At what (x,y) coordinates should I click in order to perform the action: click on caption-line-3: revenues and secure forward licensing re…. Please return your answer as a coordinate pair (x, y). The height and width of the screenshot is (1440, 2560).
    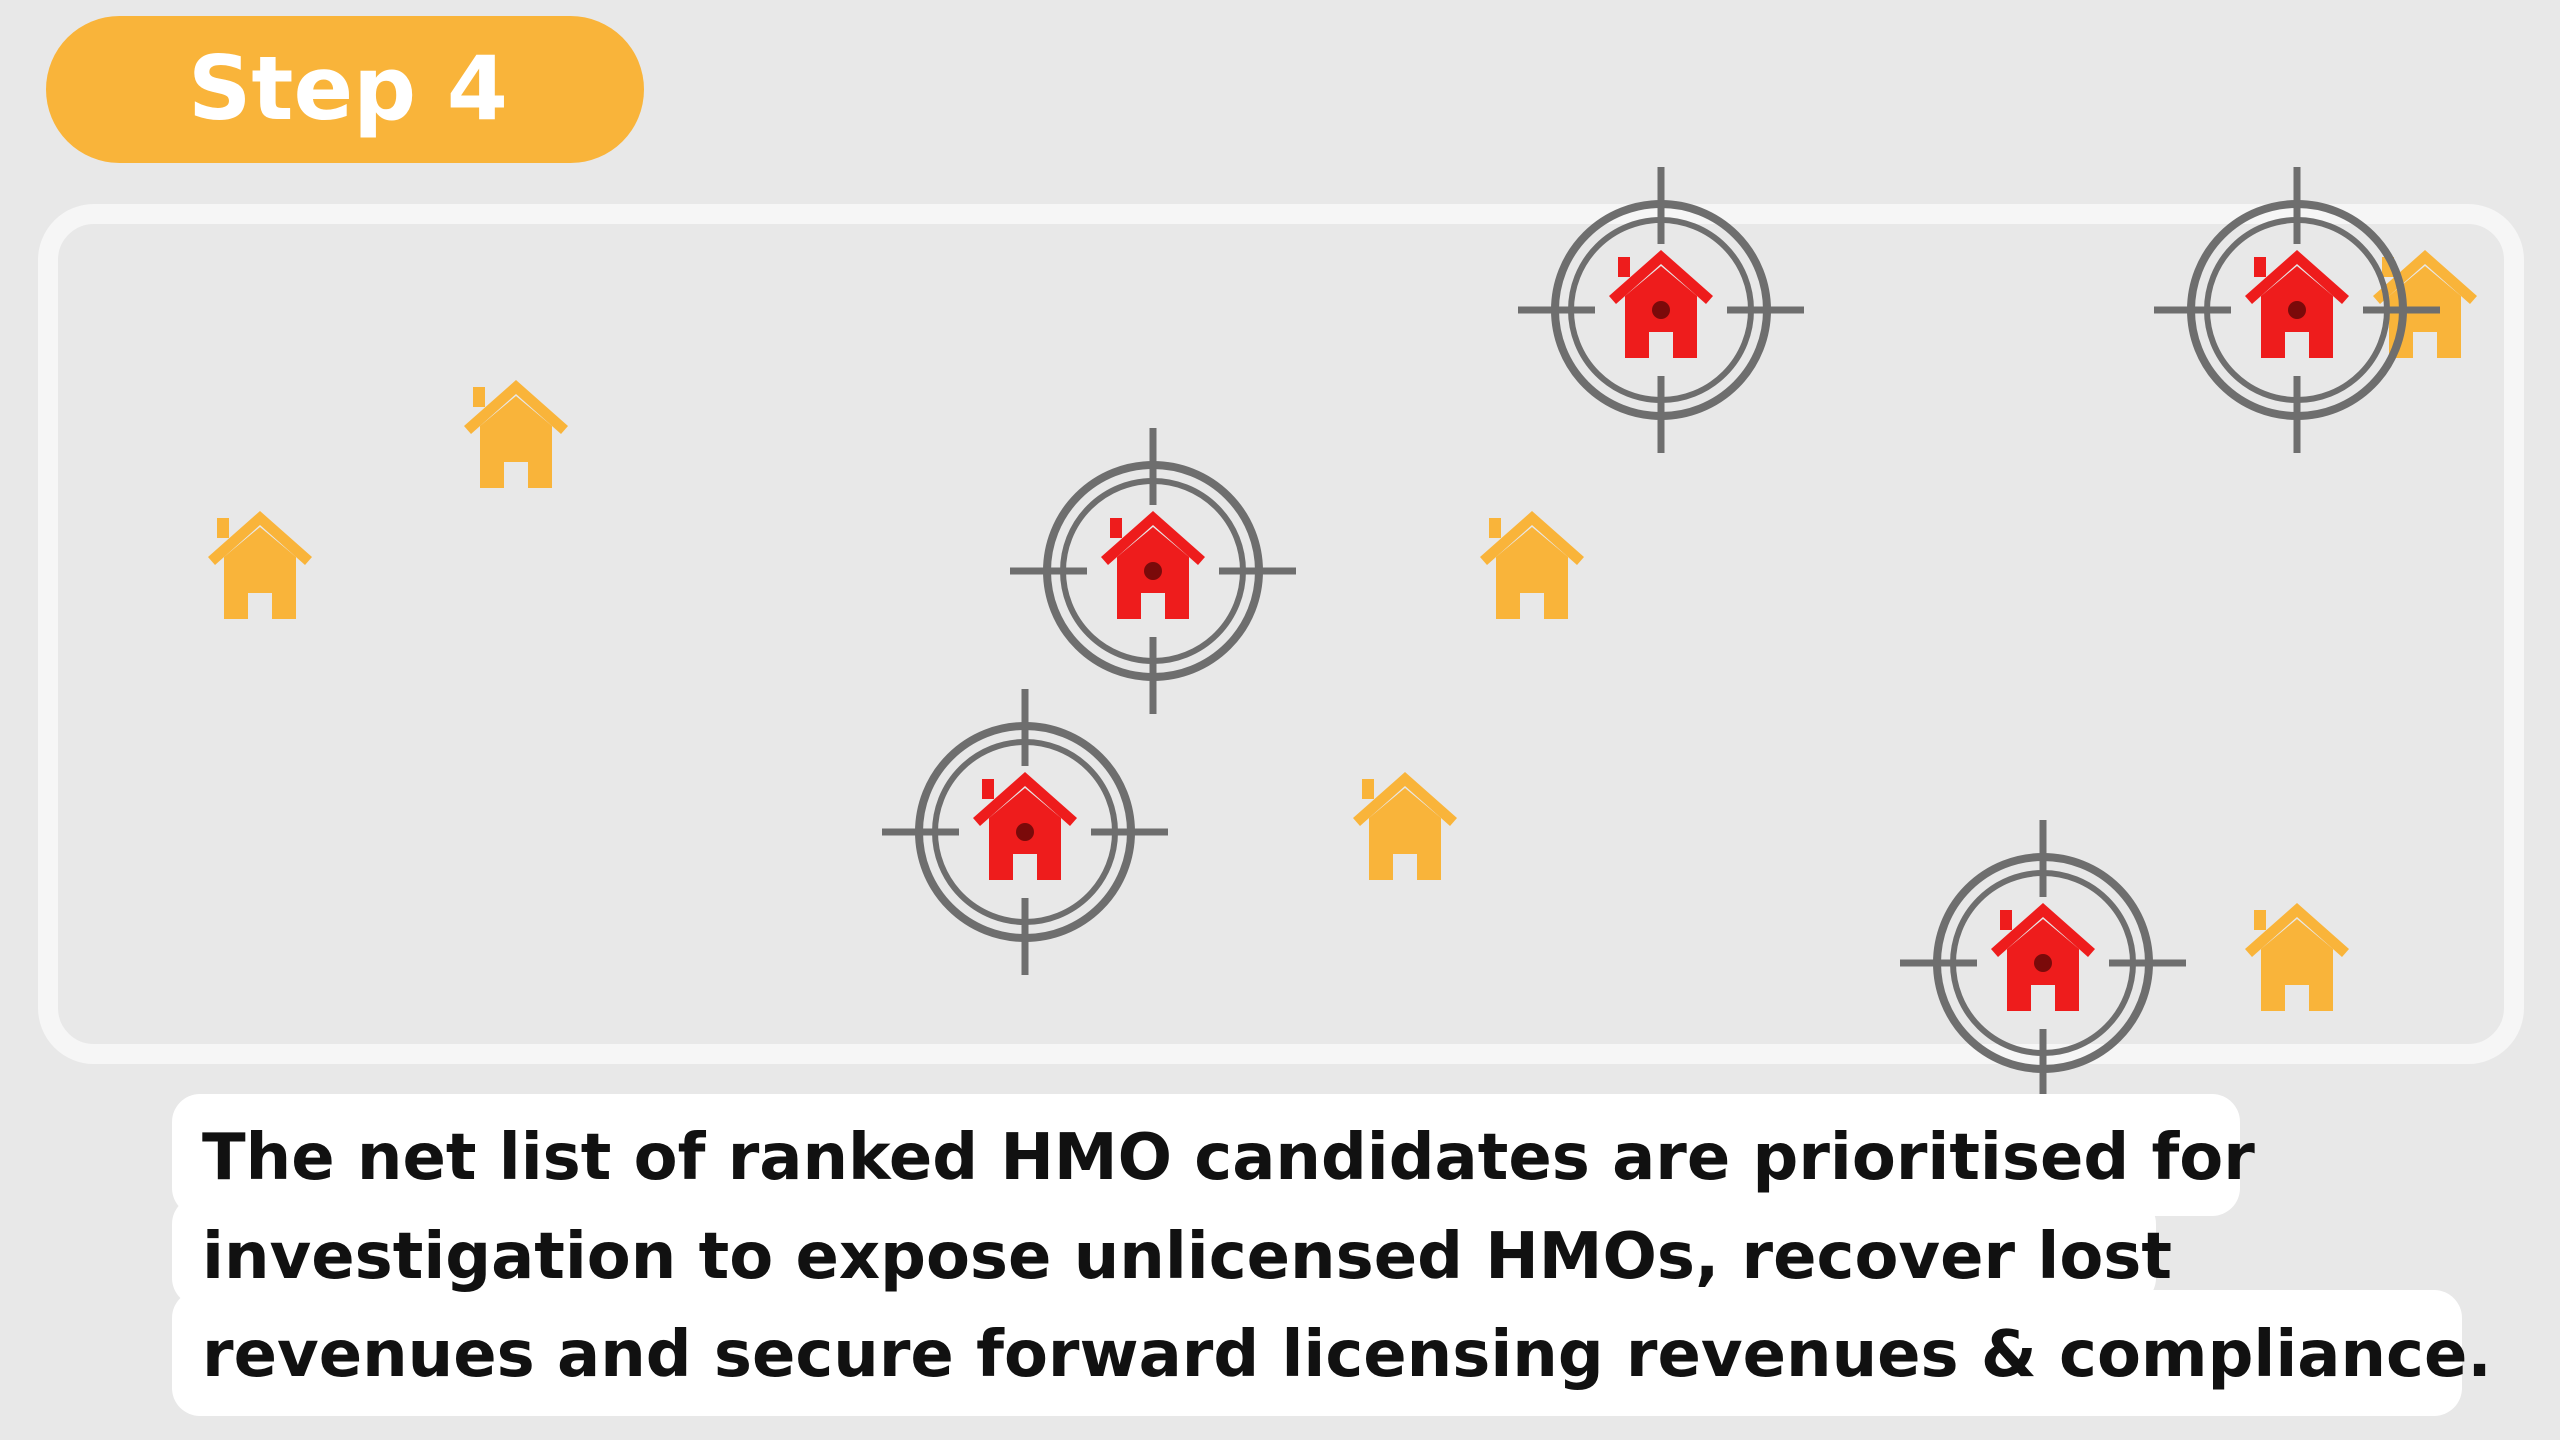
    Looking at the image, I should click on (1347, 1355).